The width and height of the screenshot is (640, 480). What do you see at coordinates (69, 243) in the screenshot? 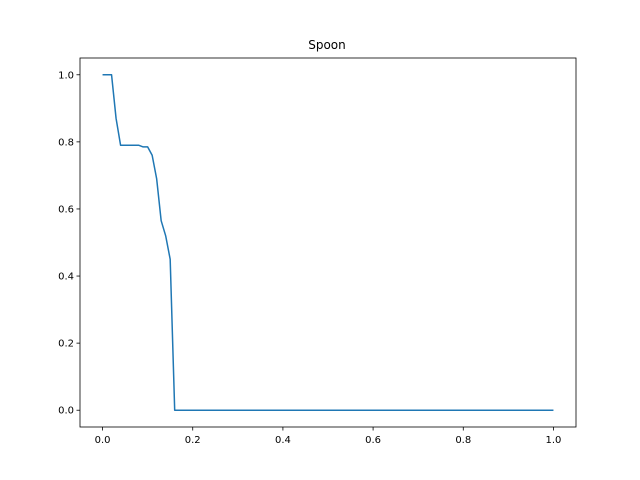
I see `y-axis-ticks: 0.0 0.2 0.4 0.6 0.8 1.0` at bounding box center [69, 243].